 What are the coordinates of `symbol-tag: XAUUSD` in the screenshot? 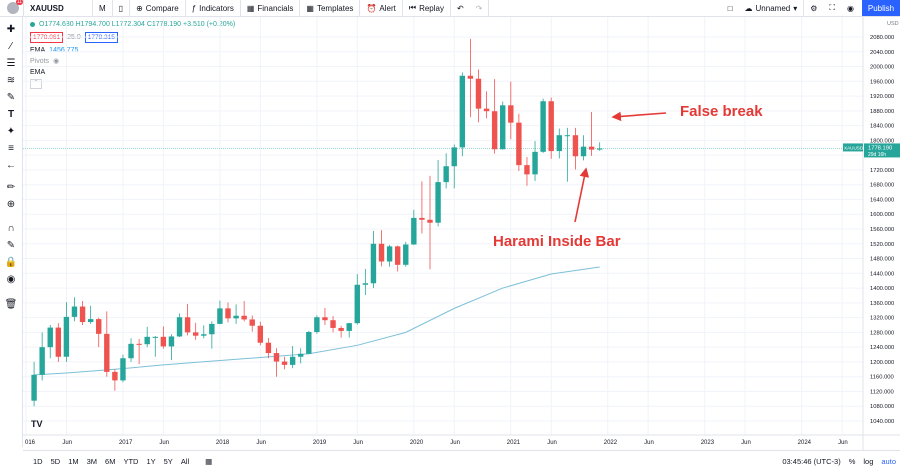 It's located at (854, 147).